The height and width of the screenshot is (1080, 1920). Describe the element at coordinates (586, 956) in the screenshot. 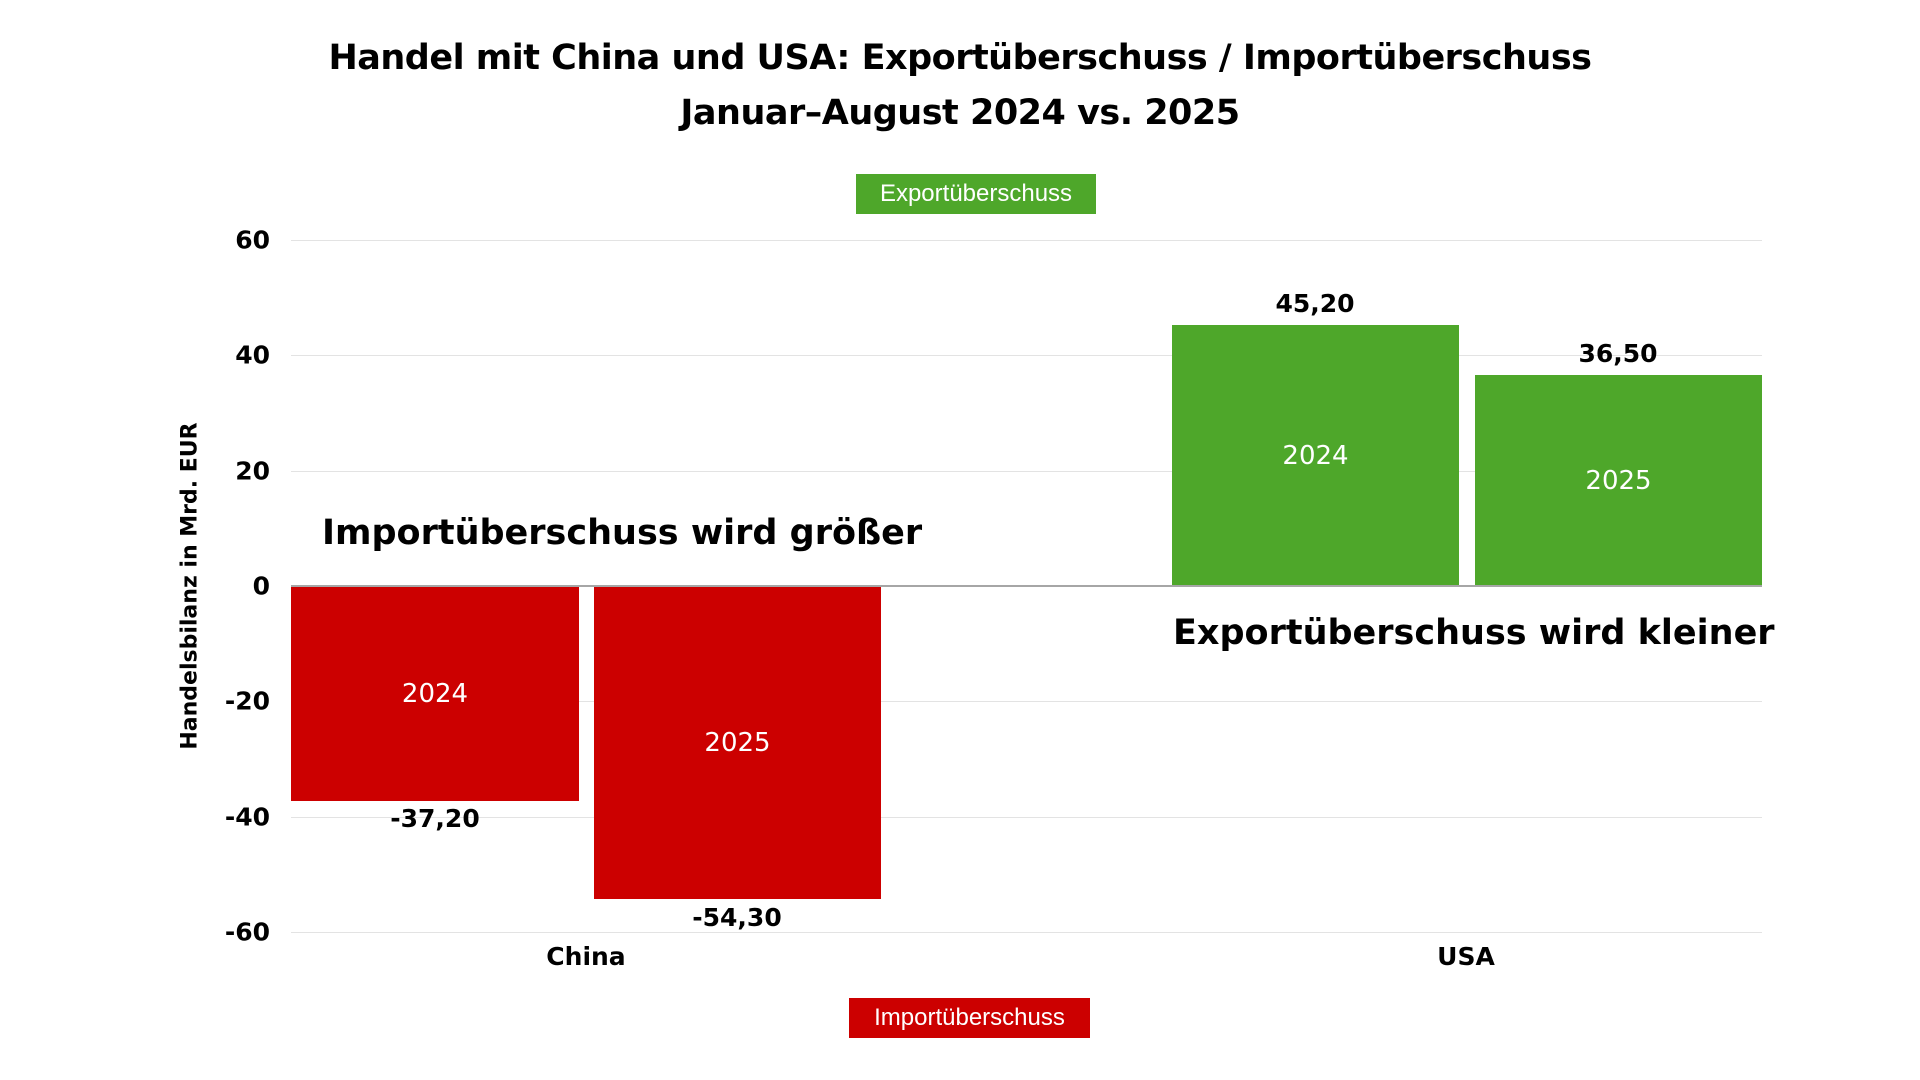

I see `category-label-china: China` at that location.